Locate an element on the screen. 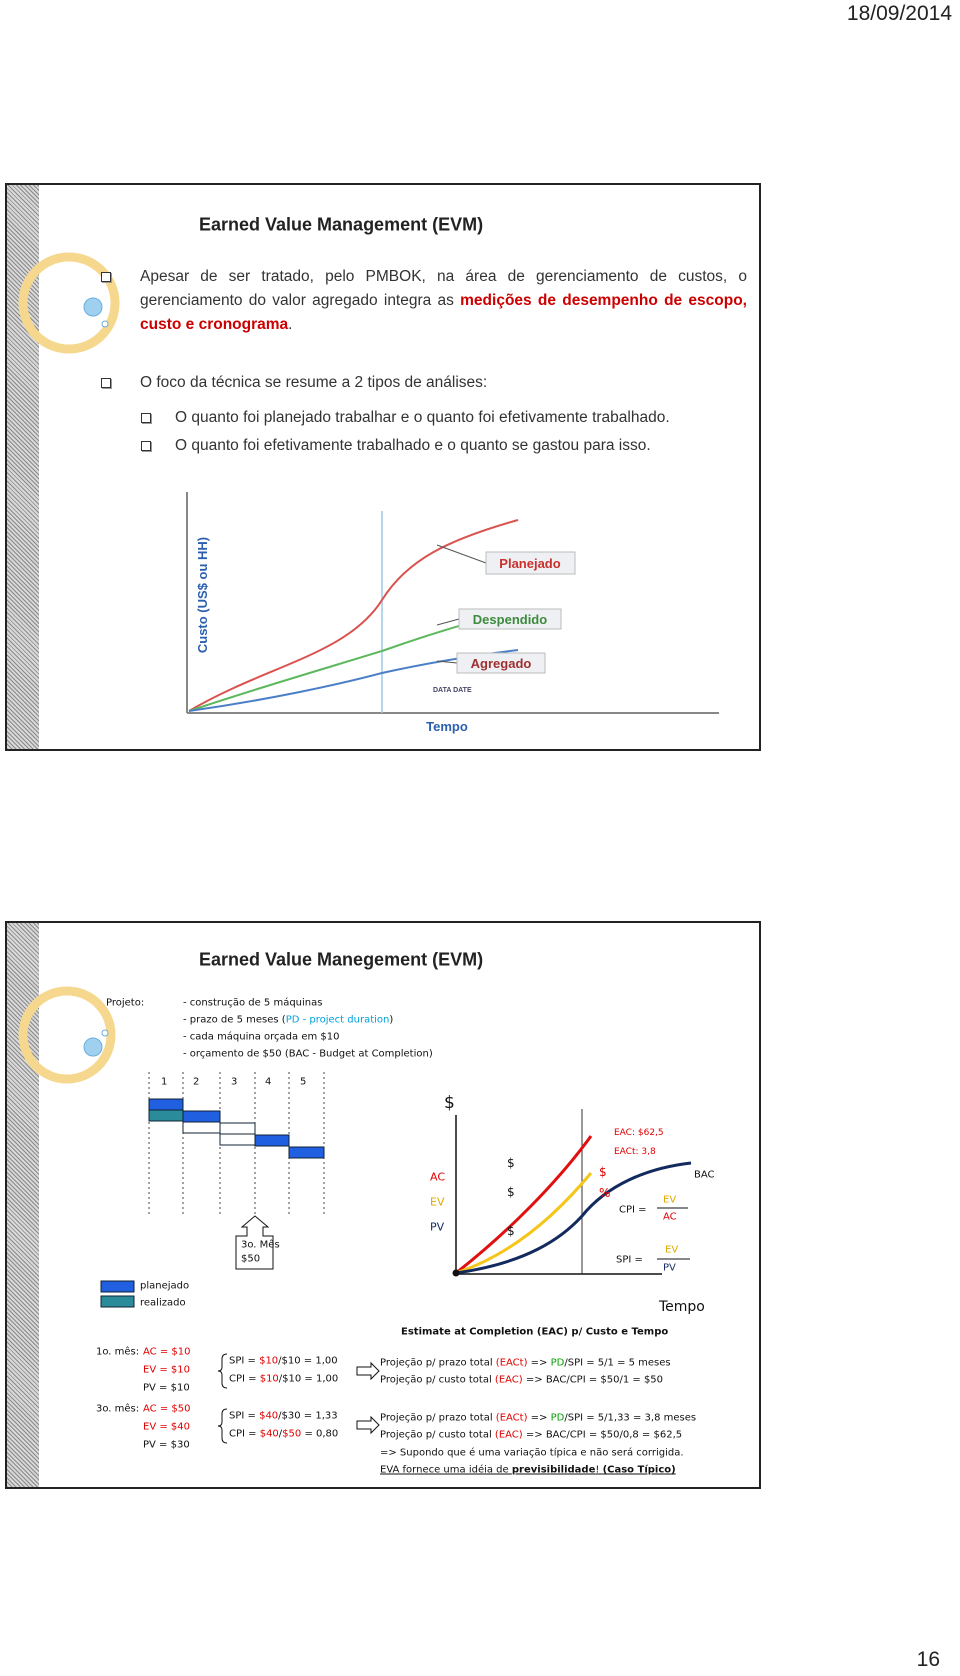 Image resolution: width=960 pixels, height=1676 pixels. legend-swatch is located at coordinates (117, 1301).